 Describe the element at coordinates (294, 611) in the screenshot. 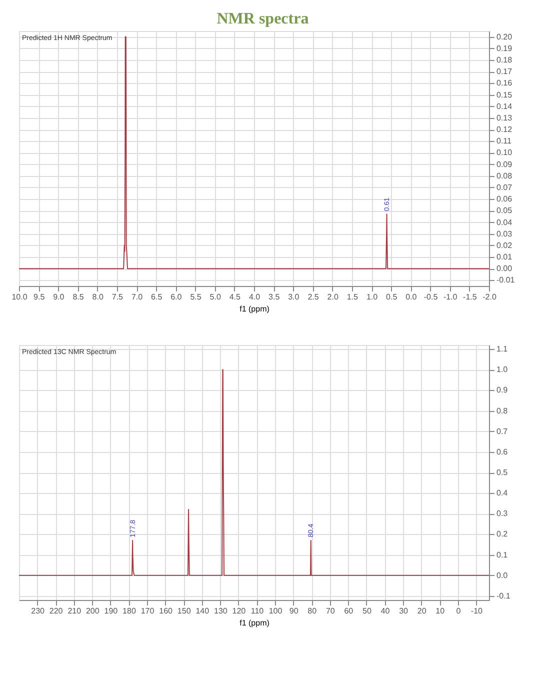

I see `x-tick-label: 90` at that location.